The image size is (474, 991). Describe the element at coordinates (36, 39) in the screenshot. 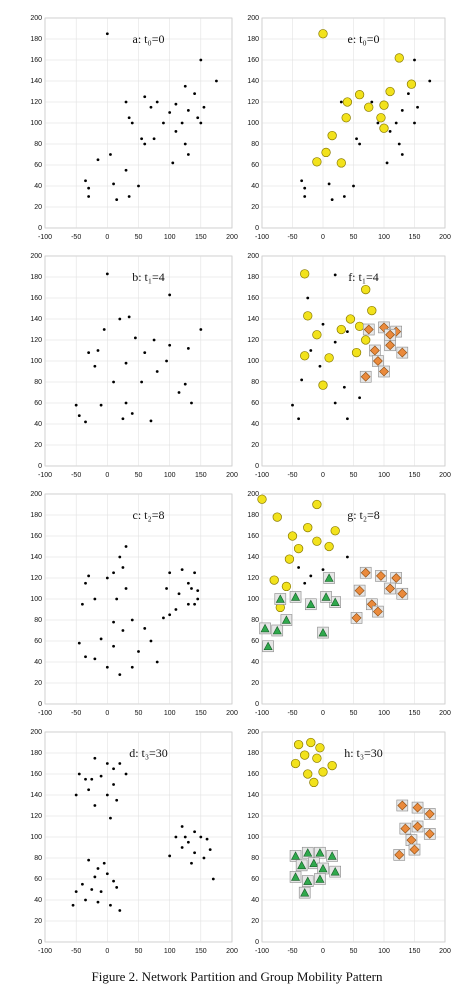

I see `y-tick-label: 180` at that location.